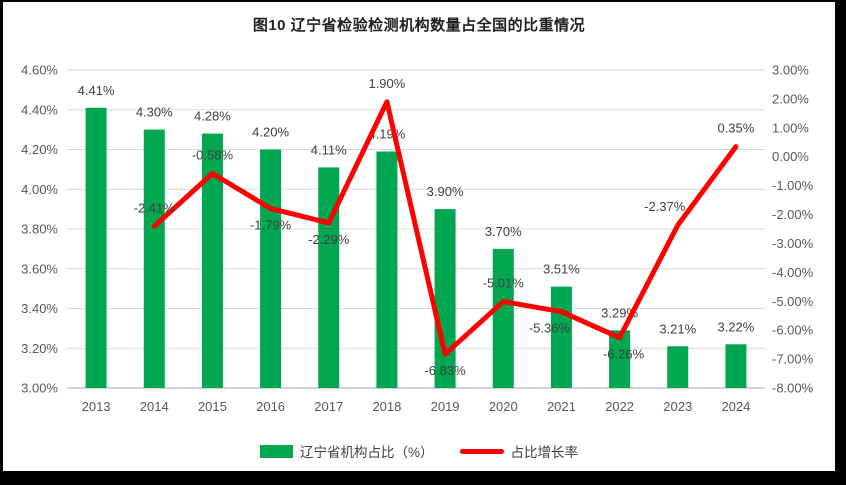 This screenshot has height=485, width=846. I want to click on legend-item-line-series: 占比增长率, so click(519, 451).